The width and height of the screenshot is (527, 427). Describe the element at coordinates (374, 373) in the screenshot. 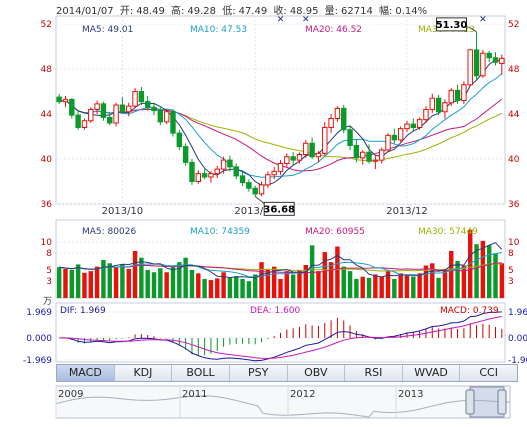

I see `tab-rsi: RSI` at that location.